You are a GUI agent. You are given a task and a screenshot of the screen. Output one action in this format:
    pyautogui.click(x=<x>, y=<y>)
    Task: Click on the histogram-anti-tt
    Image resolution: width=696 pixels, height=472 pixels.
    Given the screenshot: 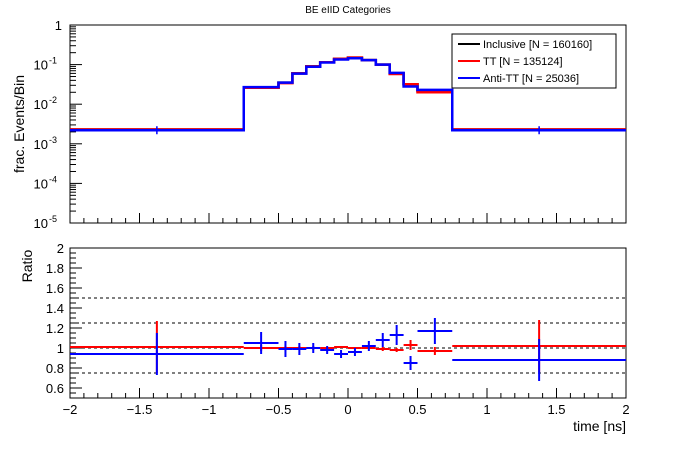 What is the action you would take?
    pyautogui.click(x=348, y=94)
    